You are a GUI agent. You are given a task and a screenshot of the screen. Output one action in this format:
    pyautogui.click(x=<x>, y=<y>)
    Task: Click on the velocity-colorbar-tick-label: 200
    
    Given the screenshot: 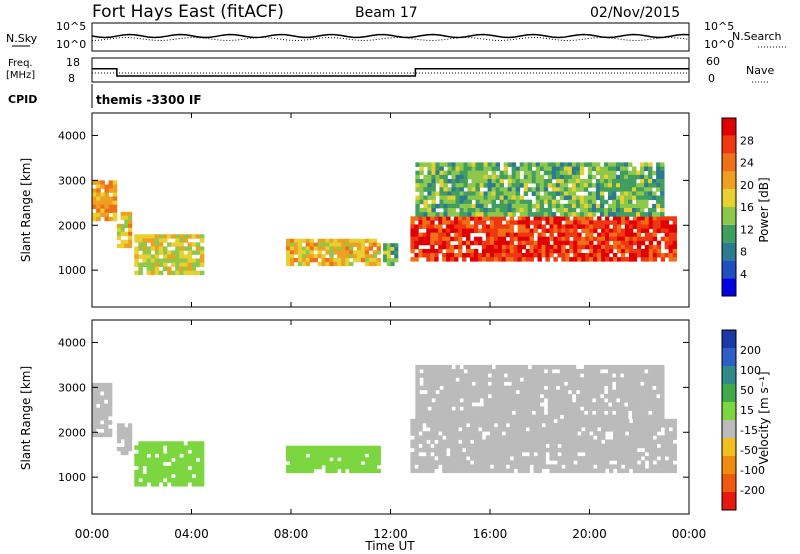 What is the action you would take?
    pyautogui.click(x=750, y=350)
    